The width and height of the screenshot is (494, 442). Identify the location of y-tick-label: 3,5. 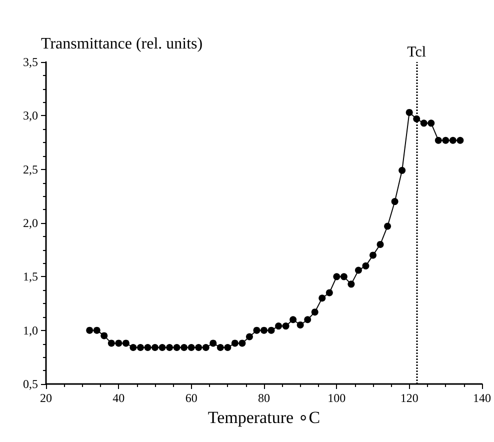
(30, 62).